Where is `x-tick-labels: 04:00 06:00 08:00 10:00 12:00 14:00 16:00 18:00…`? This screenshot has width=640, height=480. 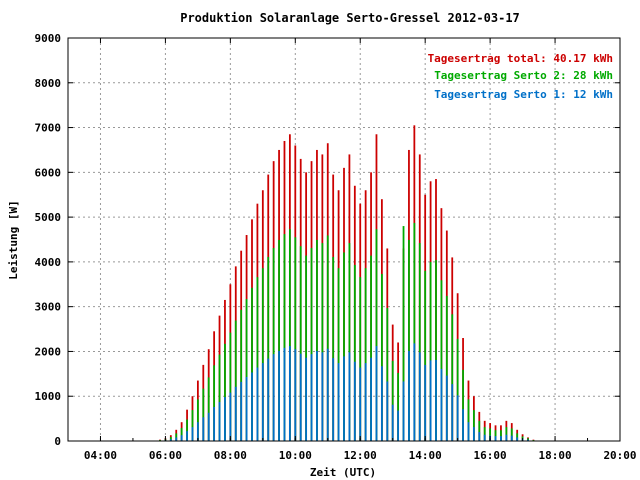
x-tick-labels: 04:00 06:00 08:00 10:00 12:00 14:00 16:00 18:00… is located at coordinates (360, 455).